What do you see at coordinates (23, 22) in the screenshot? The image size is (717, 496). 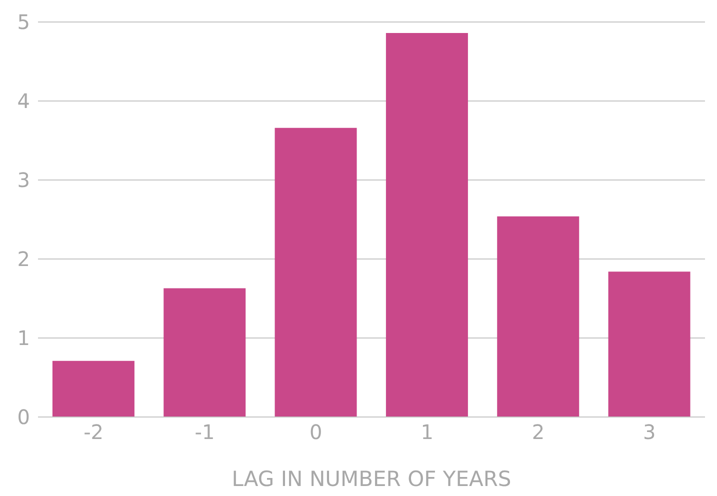 I see `y-tick-label: 5` at bounding box center [23, 22].